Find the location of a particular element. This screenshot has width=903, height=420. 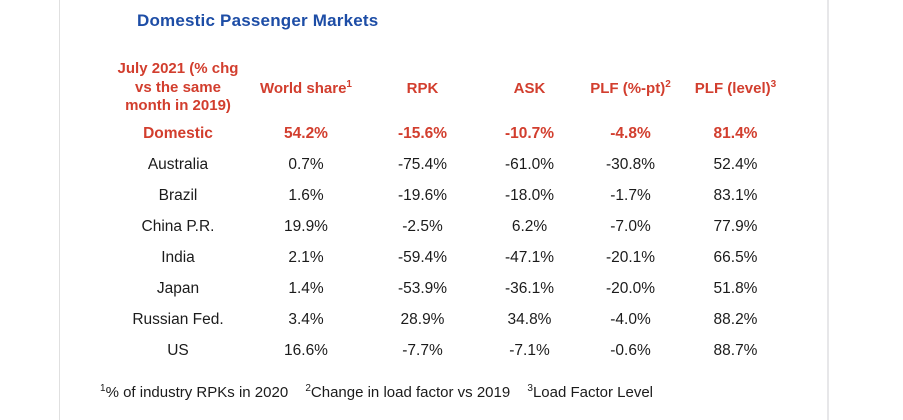

cell-rpk: -19.6% is located at coordinates (422, 195).